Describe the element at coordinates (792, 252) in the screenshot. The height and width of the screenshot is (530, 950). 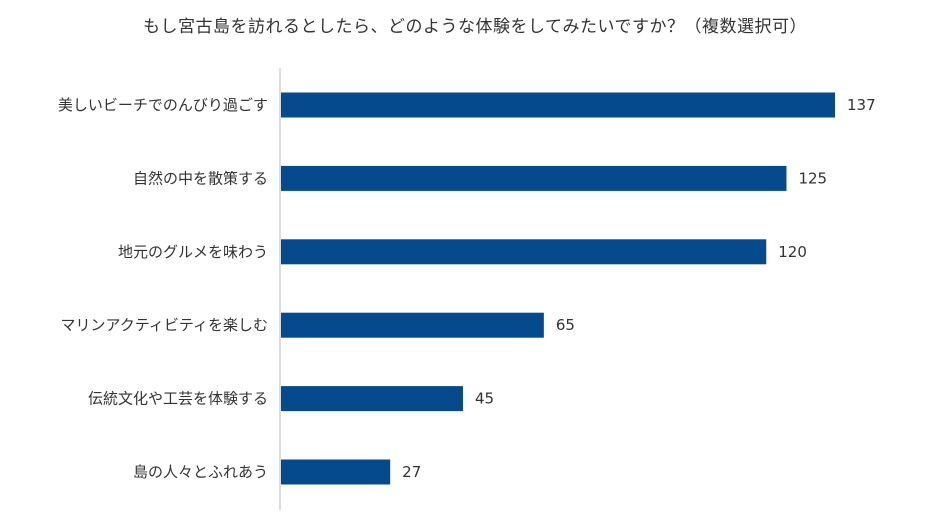
I see `data-label: 120` at that location.